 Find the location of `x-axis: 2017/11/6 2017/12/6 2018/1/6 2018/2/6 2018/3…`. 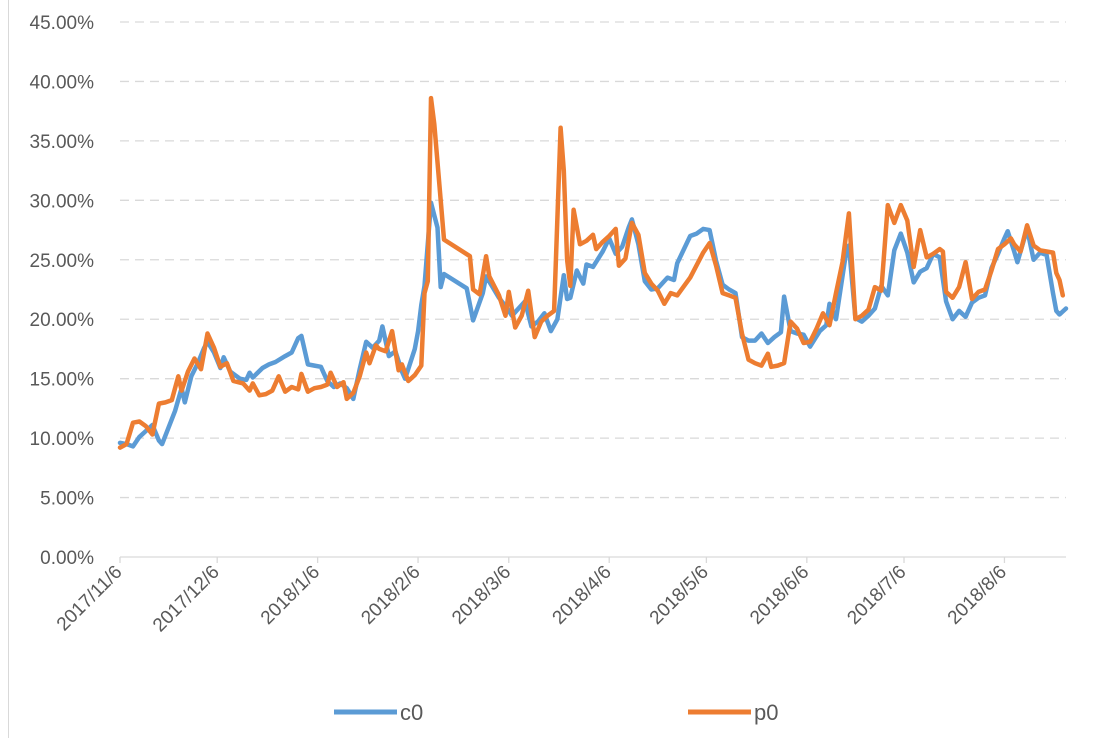

x-axis: 2017/11/6 2017/12/6 2018/1/6 2018/2/6 2018/3… is located at coordinates (559, 596).